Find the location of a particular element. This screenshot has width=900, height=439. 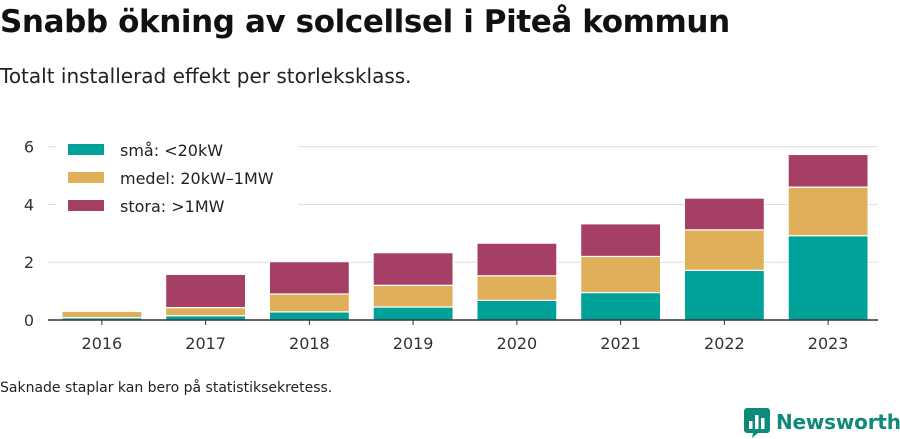

y-tick-label: 6 is located at coordinates (29, 147).